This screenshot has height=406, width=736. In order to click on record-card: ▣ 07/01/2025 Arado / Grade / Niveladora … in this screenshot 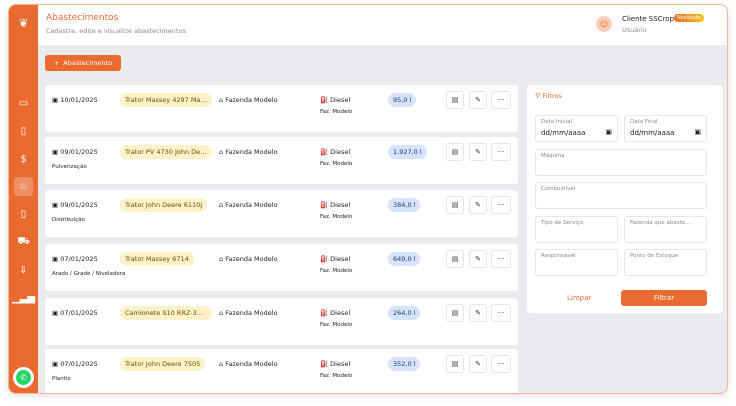, I will do `click(281, 267)`.